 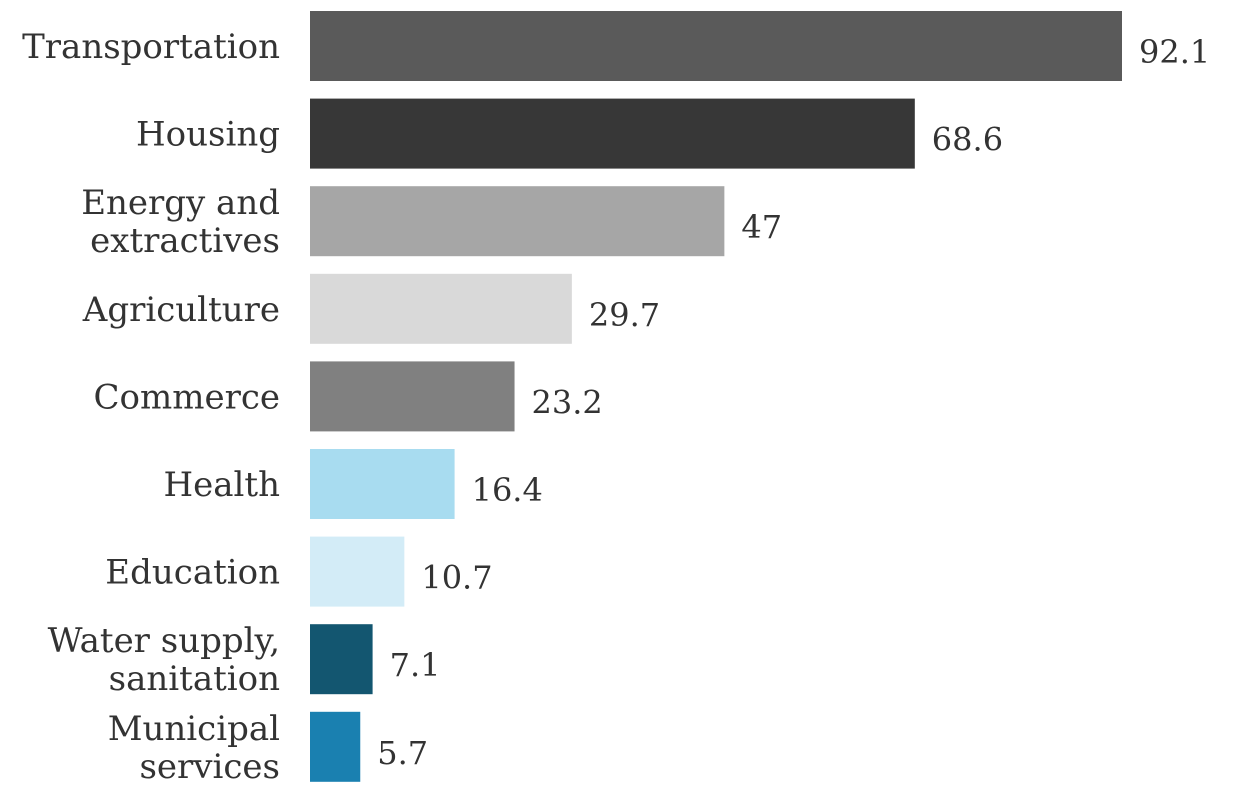 I want to click on category-label-line: Housing, so click(x=208, y=135).